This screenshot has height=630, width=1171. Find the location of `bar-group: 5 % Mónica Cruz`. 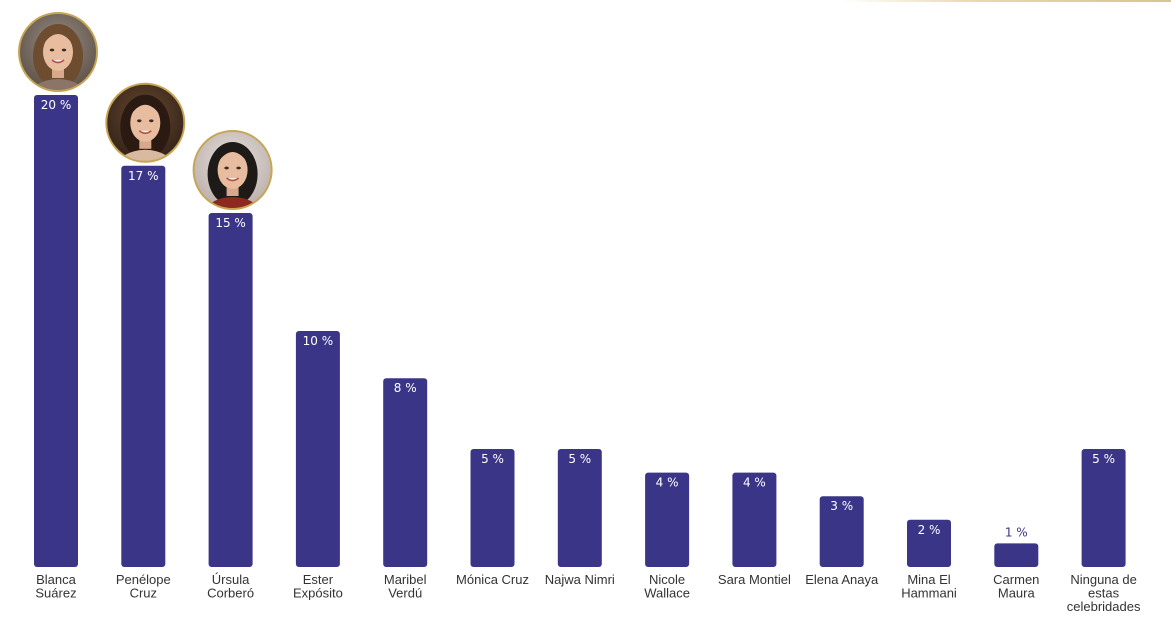

bar-group: 5 % Mónica Cruz is located at coordinates (492, 518).